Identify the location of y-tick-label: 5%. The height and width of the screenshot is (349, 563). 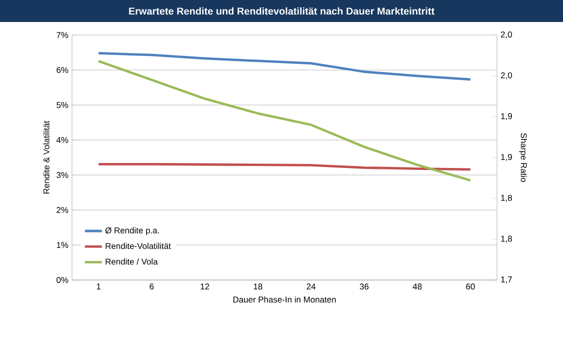
(62, 105).